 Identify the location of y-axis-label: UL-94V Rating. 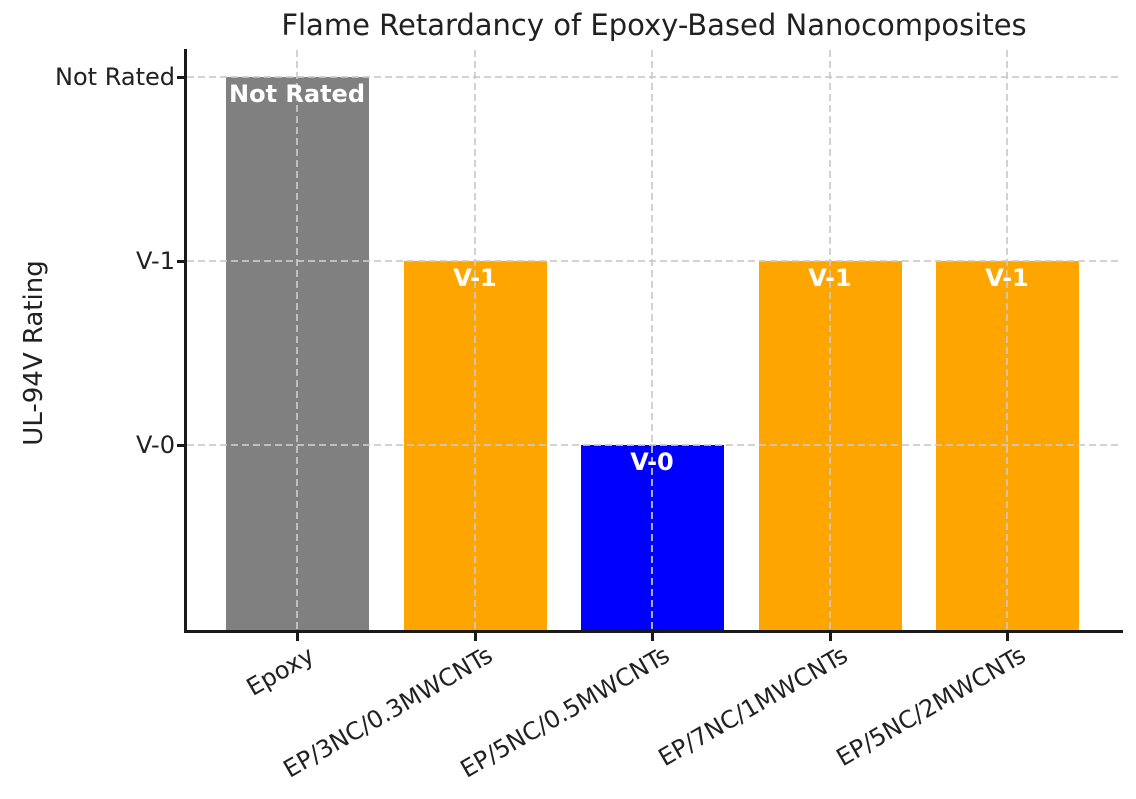
(34, 353).